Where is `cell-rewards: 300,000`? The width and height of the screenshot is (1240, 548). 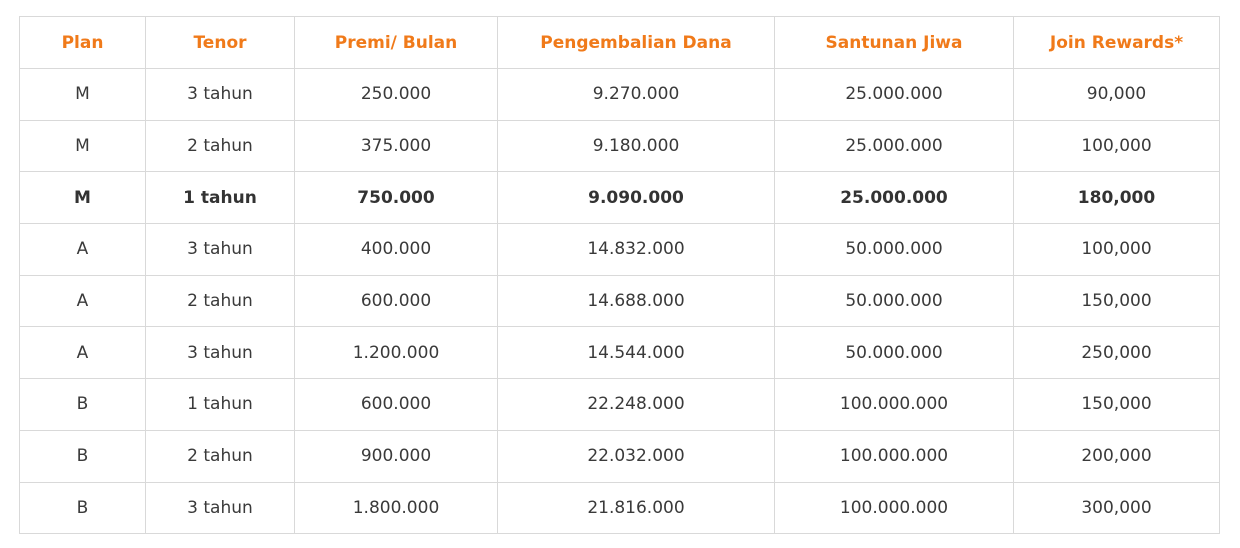 cell-rewards: 300,000 is located at coordinates (1116, 508).